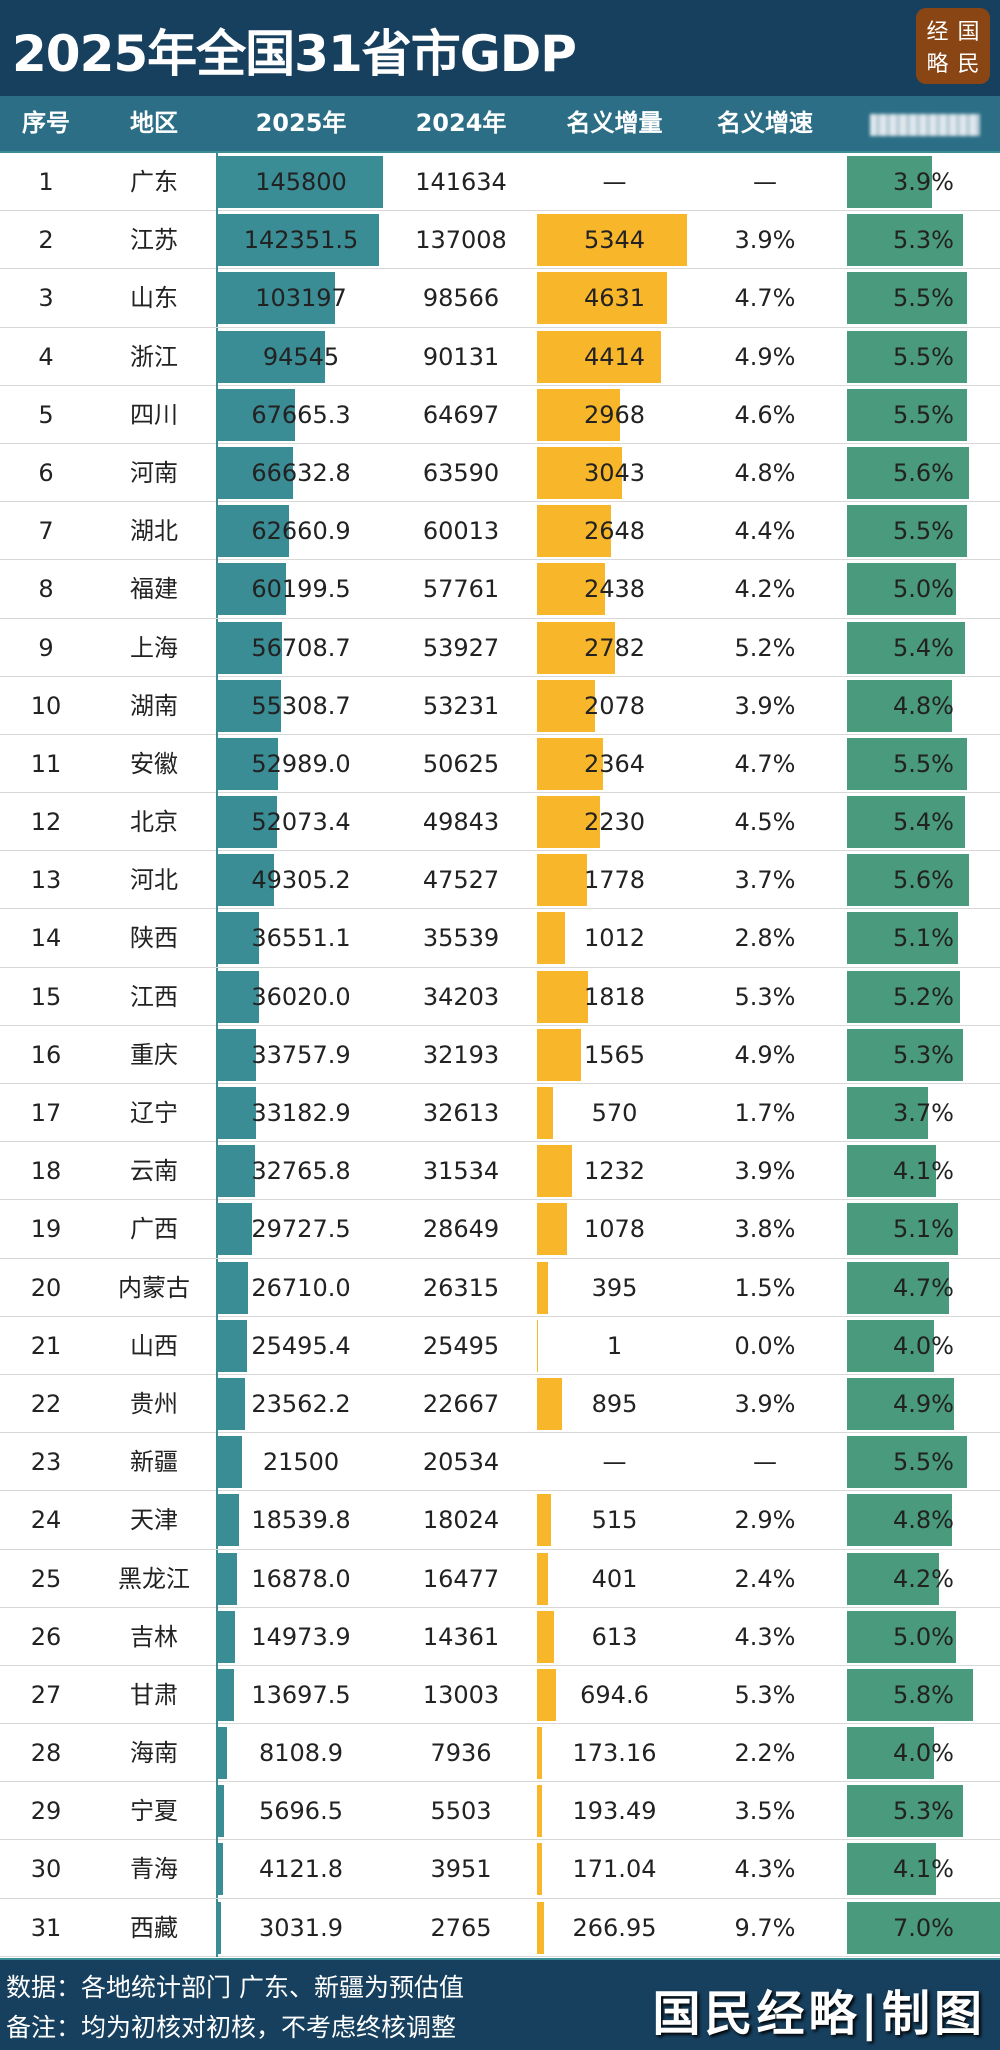 The image size is (1000, 2050). I want to click on cell-real-growth: 4.7%, so click(923, 1287).